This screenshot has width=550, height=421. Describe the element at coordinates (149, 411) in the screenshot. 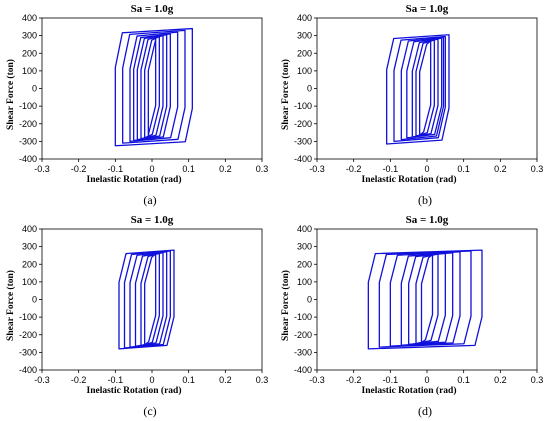

I see `panel-caption: (c)` at that location.